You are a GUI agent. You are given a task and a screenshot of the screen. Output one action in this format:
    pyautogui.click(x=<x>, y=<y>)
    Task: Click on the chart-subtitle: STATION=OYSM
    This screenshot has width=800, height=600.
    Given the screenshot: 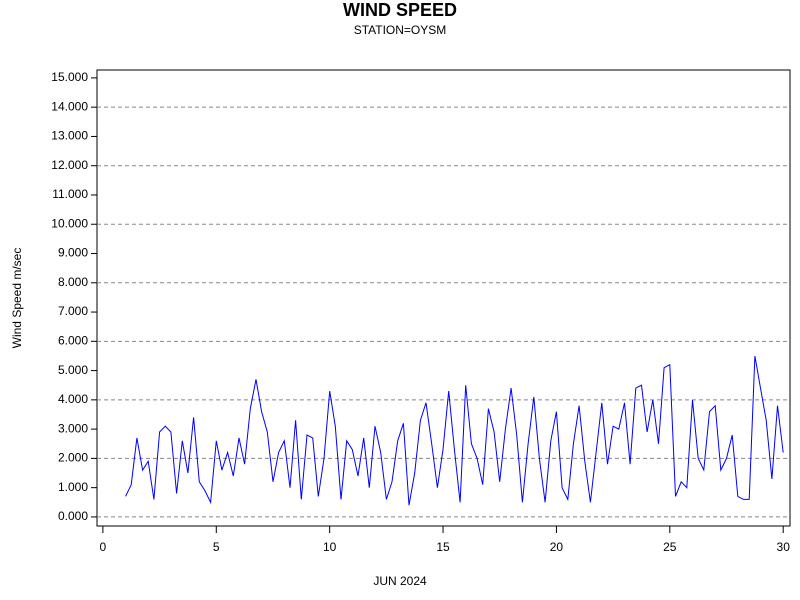 What is the action you would take?
    pyautogui.click(x=400, y=30)
    